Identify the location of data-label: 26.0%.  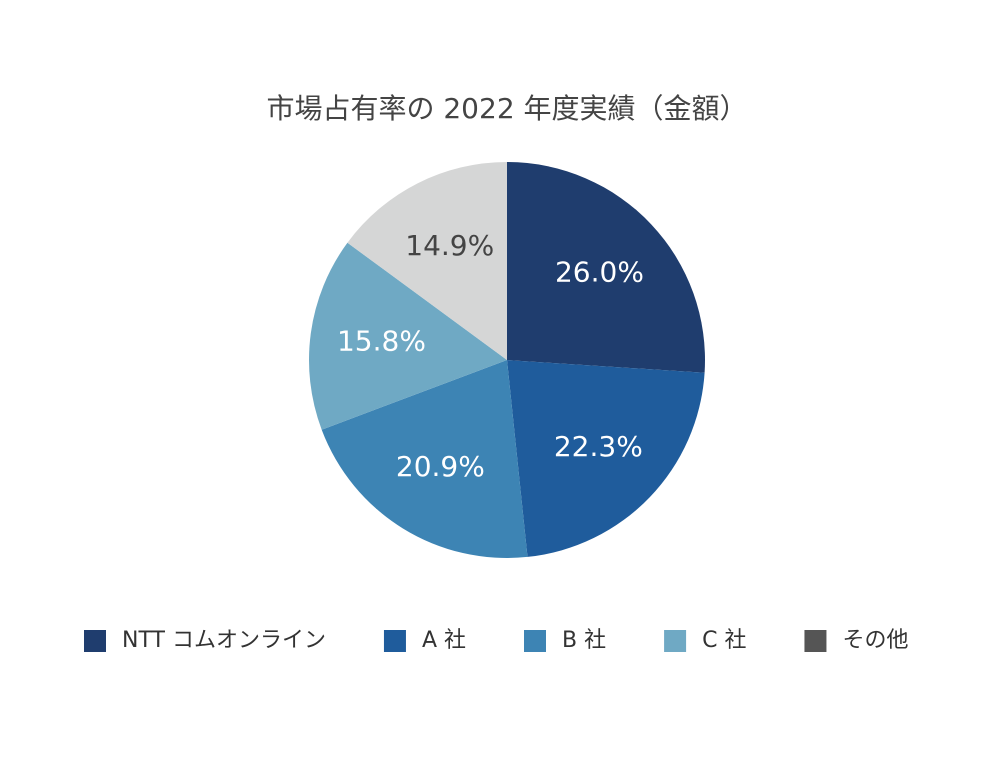
(599, 271).